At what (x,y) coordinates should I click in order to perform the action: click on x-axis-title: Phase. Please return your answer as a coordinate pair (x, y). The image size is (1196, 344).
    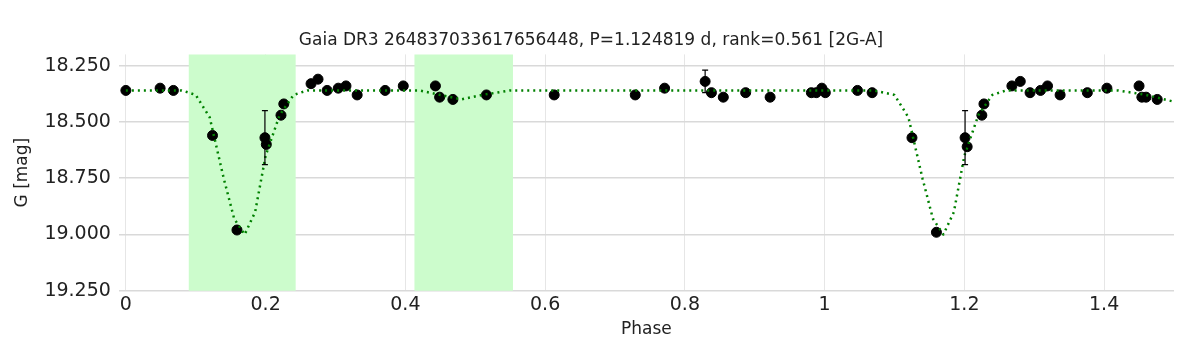
    Looking at the image, I should click on (646, 328).